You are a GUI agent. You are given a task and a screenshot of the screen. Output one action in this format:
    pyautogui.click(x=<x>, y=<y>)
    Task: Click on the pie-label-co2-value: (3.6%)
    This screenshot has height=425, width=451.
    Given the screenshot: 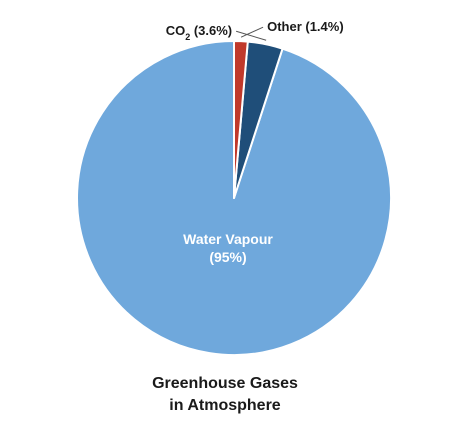 What is the action you would take?
    pyautogui.click(x=211, y=30)
    